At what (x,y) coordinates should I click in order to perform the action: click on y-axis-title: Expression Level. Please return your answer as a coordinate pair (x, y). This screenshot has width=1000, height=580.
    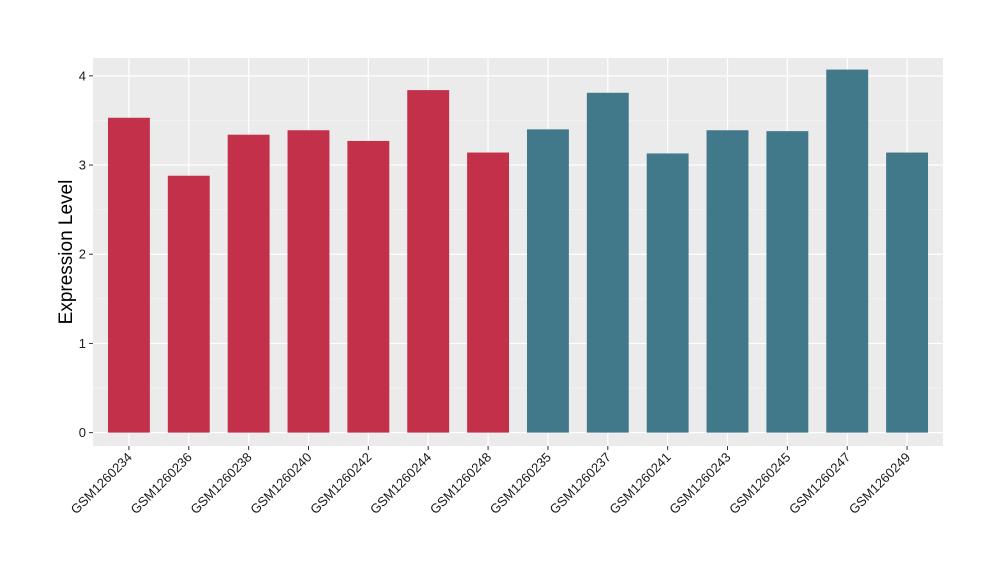
    Looking at the image, I should click on (66, 252).